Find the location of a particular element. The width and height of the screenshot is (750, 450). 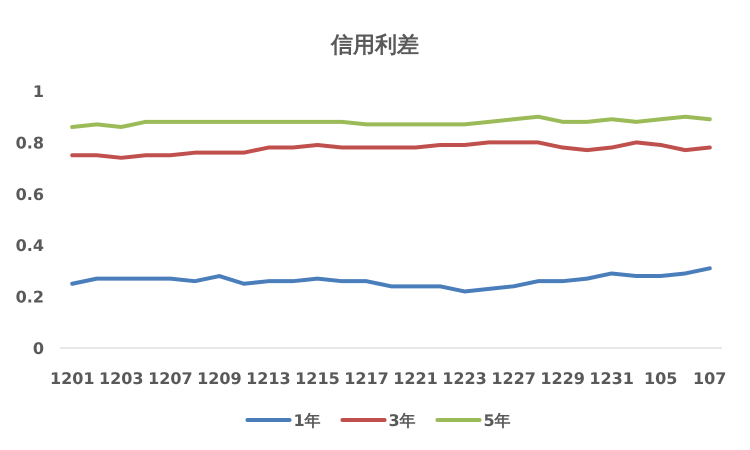

chart-title: 信用利差 is located at coordinates (374, 45).